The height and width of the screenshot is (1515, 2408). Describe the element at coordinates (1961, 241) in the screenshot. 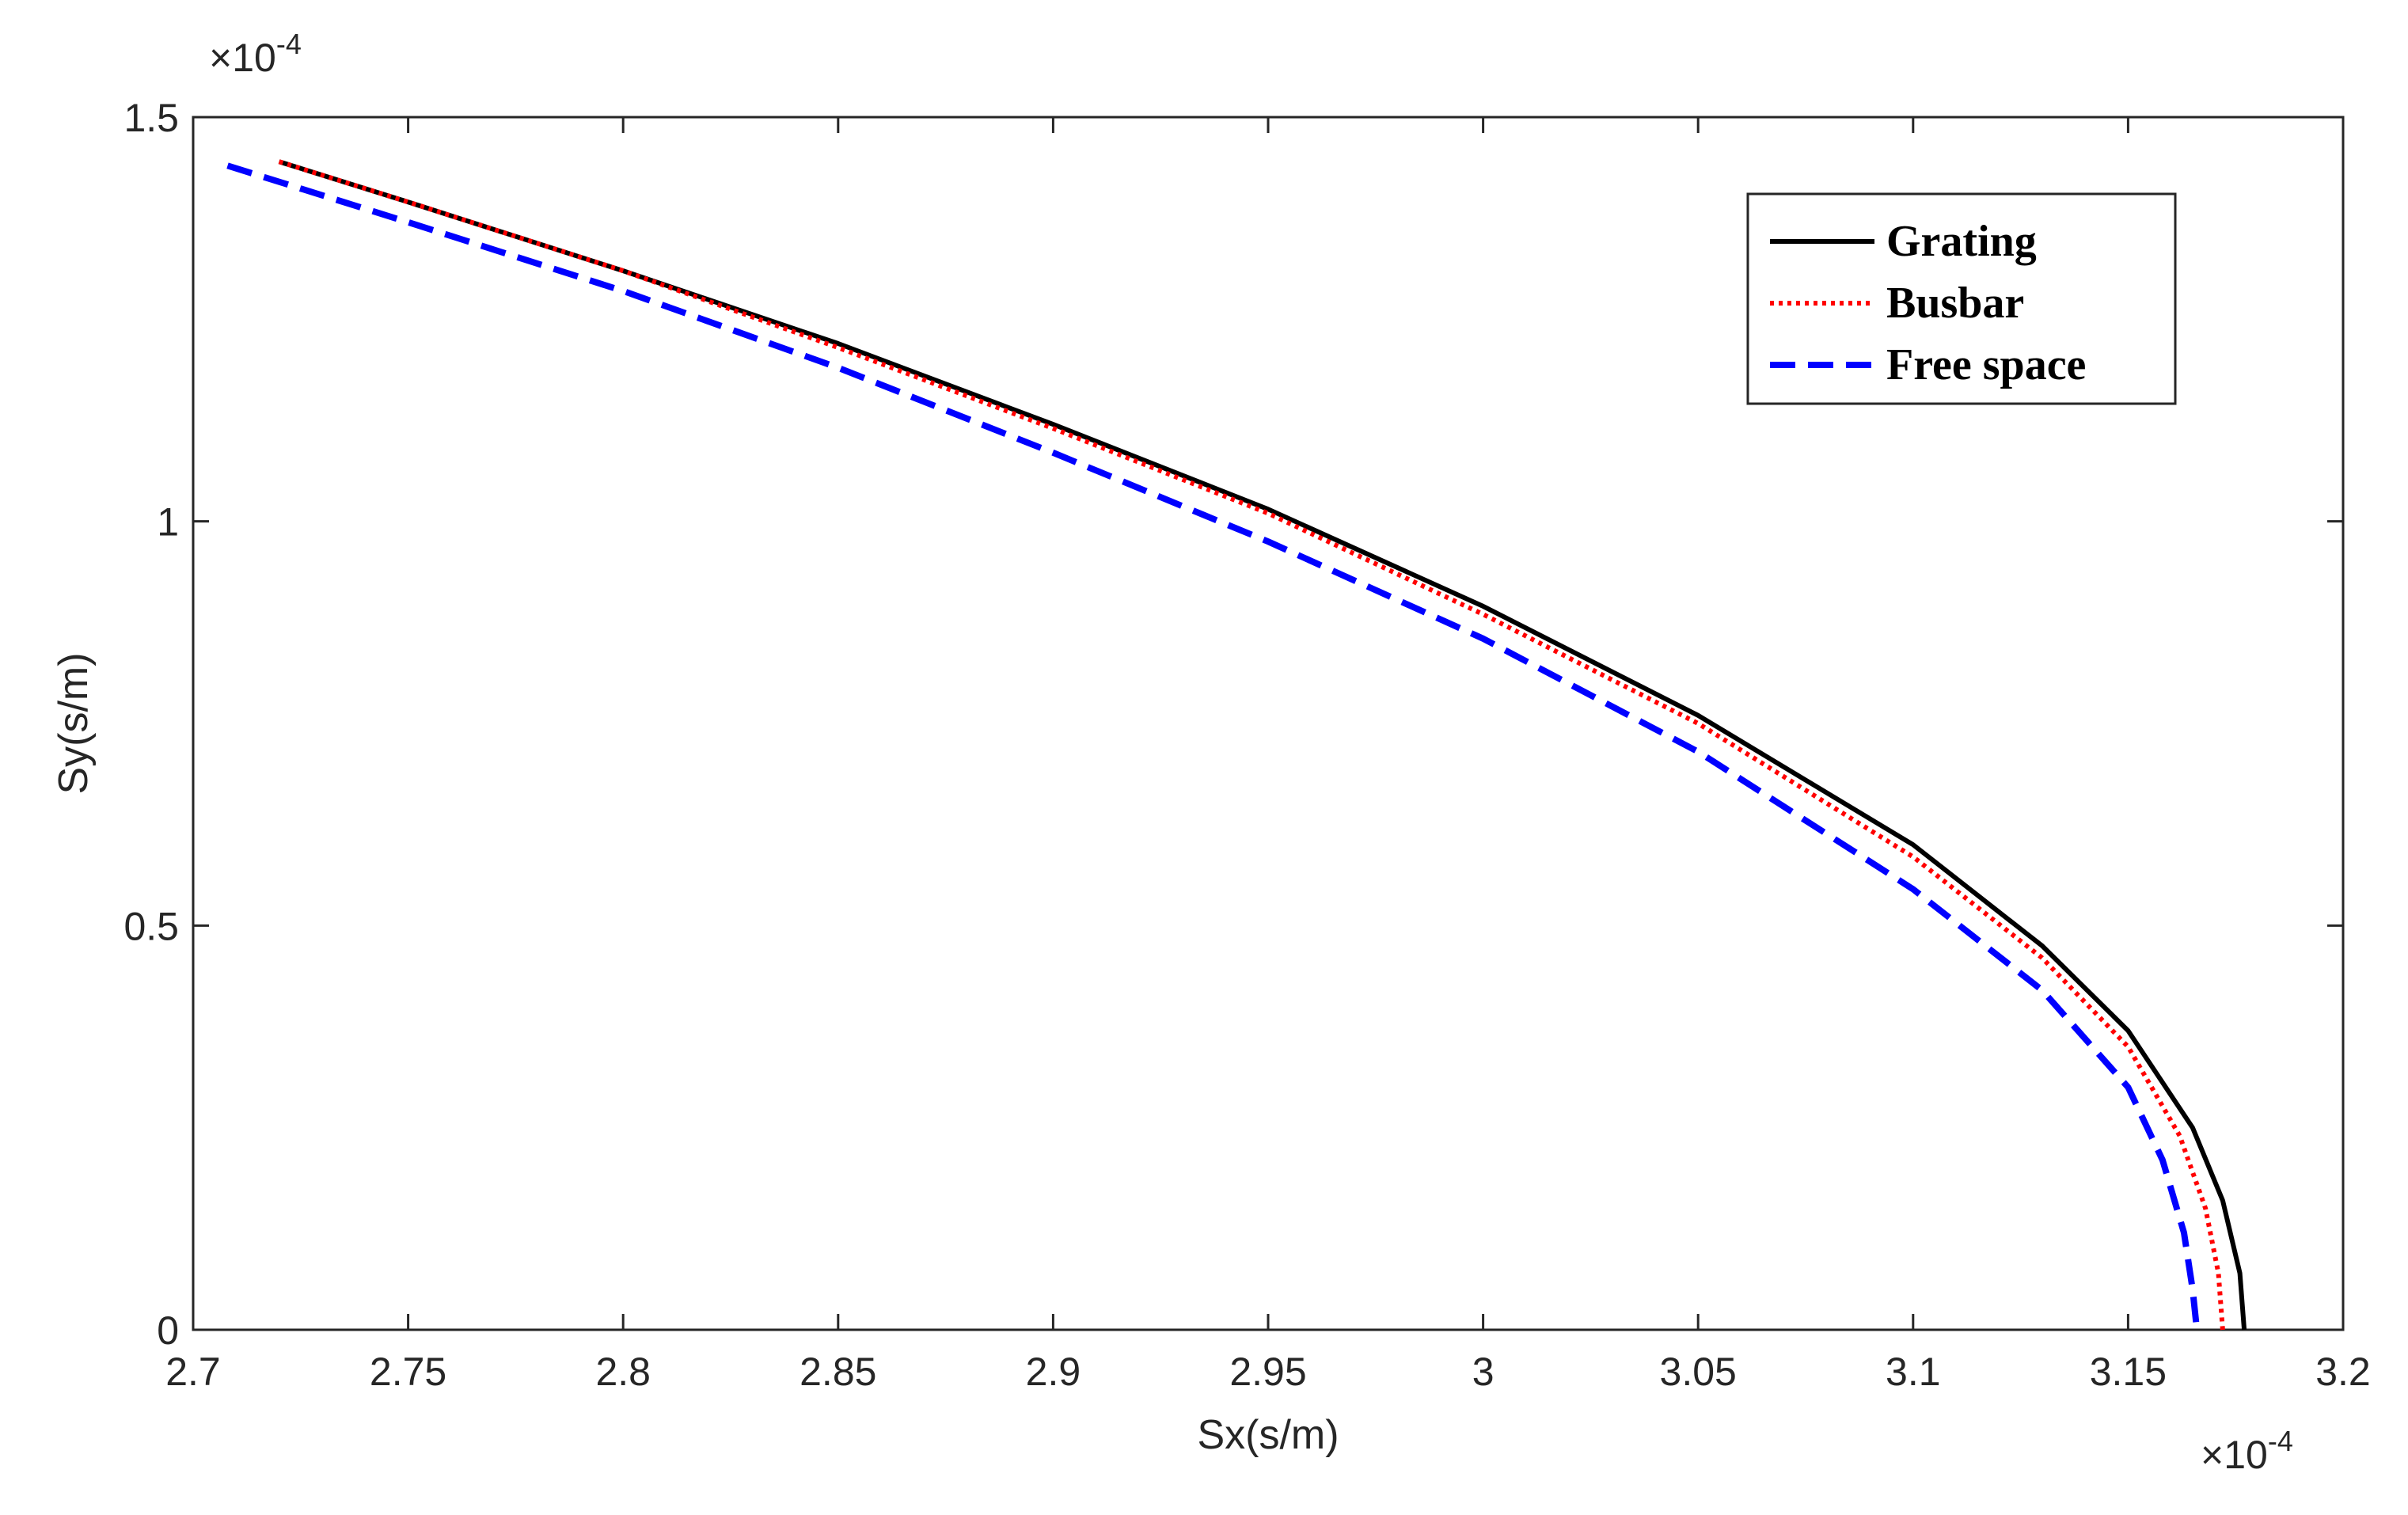

I see `legend-label-grating: Grating` at that location.